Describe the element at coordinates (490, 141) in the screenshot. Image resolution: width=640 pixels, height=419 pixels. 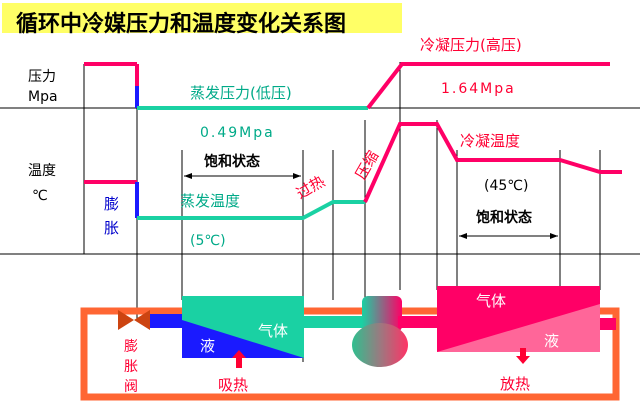
I see `condensing-temp-label: 冷凝温度` at that location.